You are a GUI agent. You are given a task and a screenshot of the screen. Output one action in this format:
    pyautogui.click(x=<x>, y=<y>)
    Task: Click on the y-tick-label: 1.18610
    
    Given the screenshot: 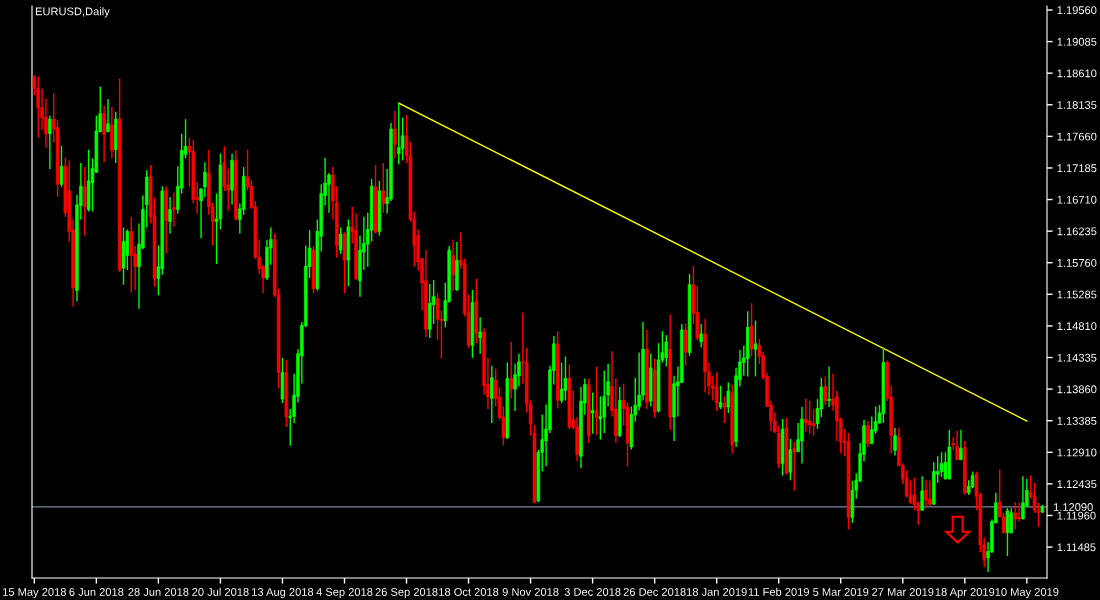 What is the action you would take?
    pyautogui.click(x=1077, y=73)
    